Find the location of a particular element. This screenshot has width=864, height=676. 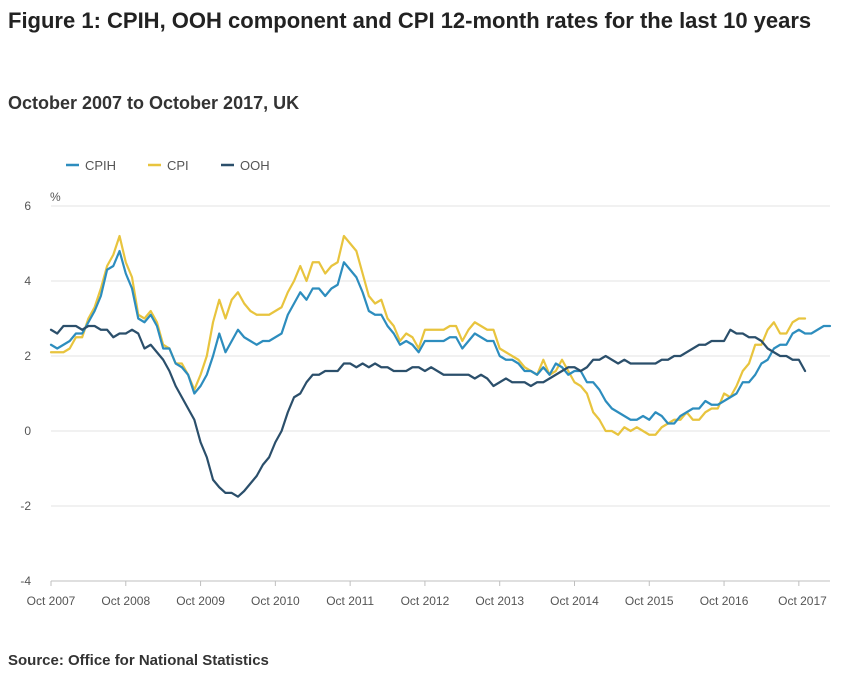

legend-item-ooh: OOH is located at coordinates (245, 165).